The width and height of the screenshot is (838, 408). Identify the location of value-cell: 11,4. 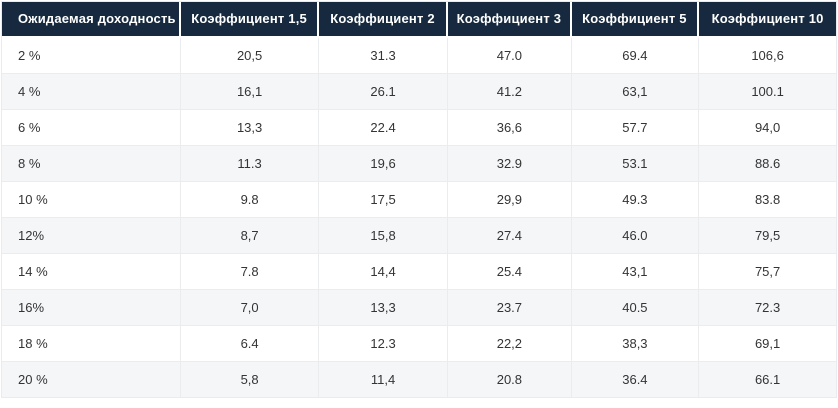
(383, 379).